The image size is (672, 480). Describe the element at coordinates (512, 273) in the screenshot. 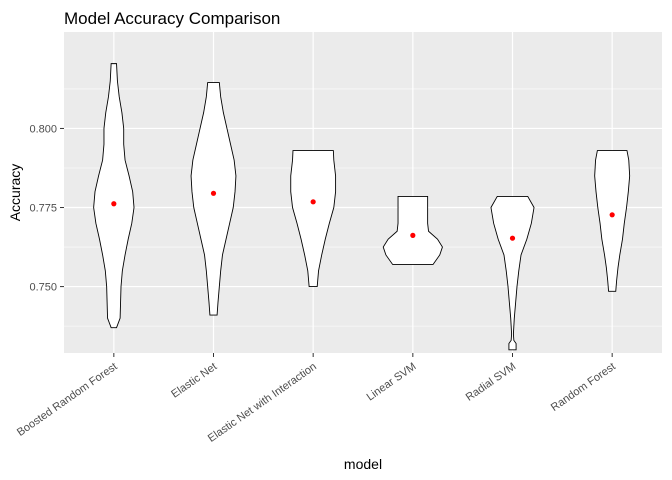

I see `violin-radial-svm` at that location.